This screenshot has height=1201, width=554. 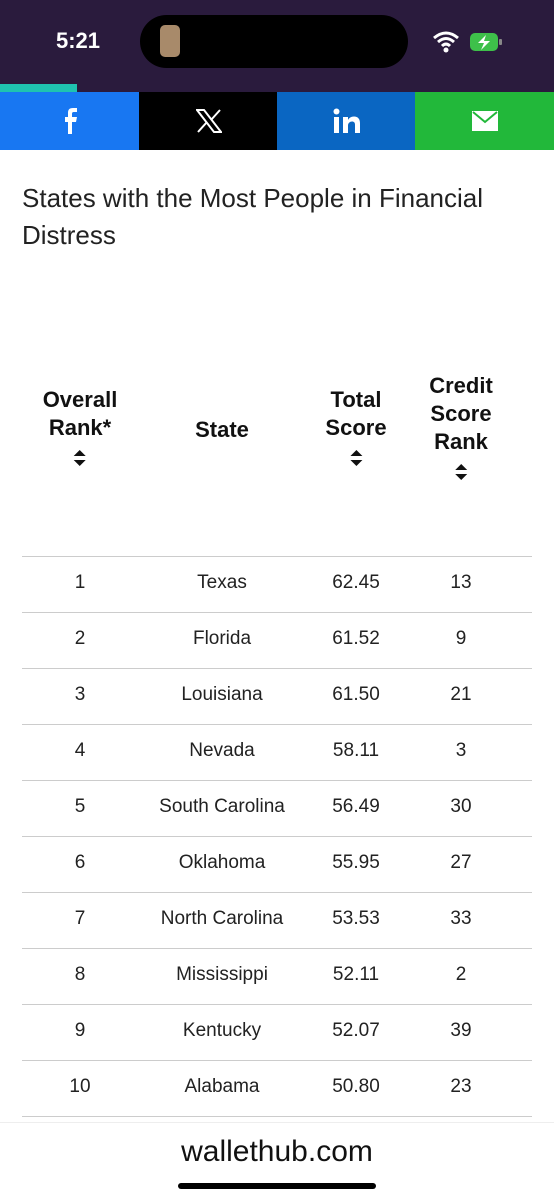 I want to click on table-cell: 1, so click(x=80, y=582).